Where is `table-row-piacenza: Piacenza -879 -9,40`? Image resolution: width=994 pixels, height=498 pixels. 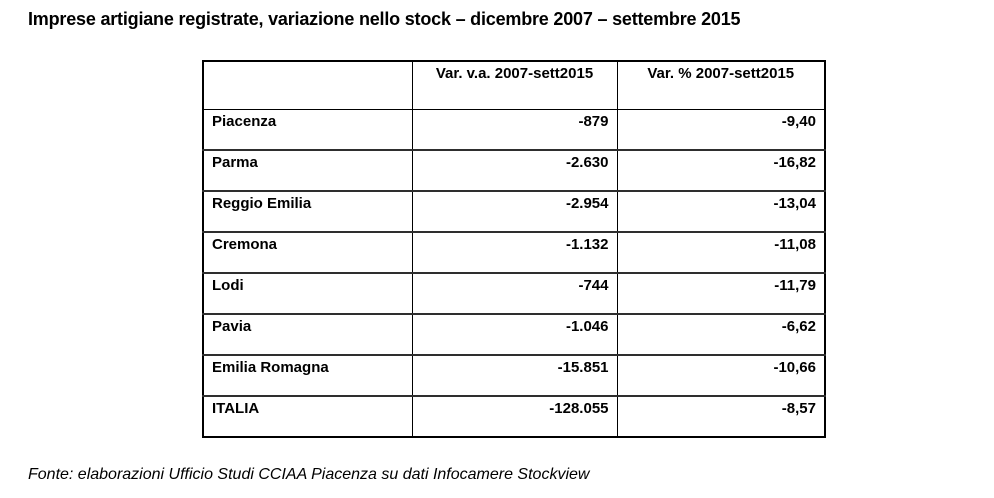
table-row-piacenza: Piacenza -879 -9,40 is located at coordinates (514, 130).